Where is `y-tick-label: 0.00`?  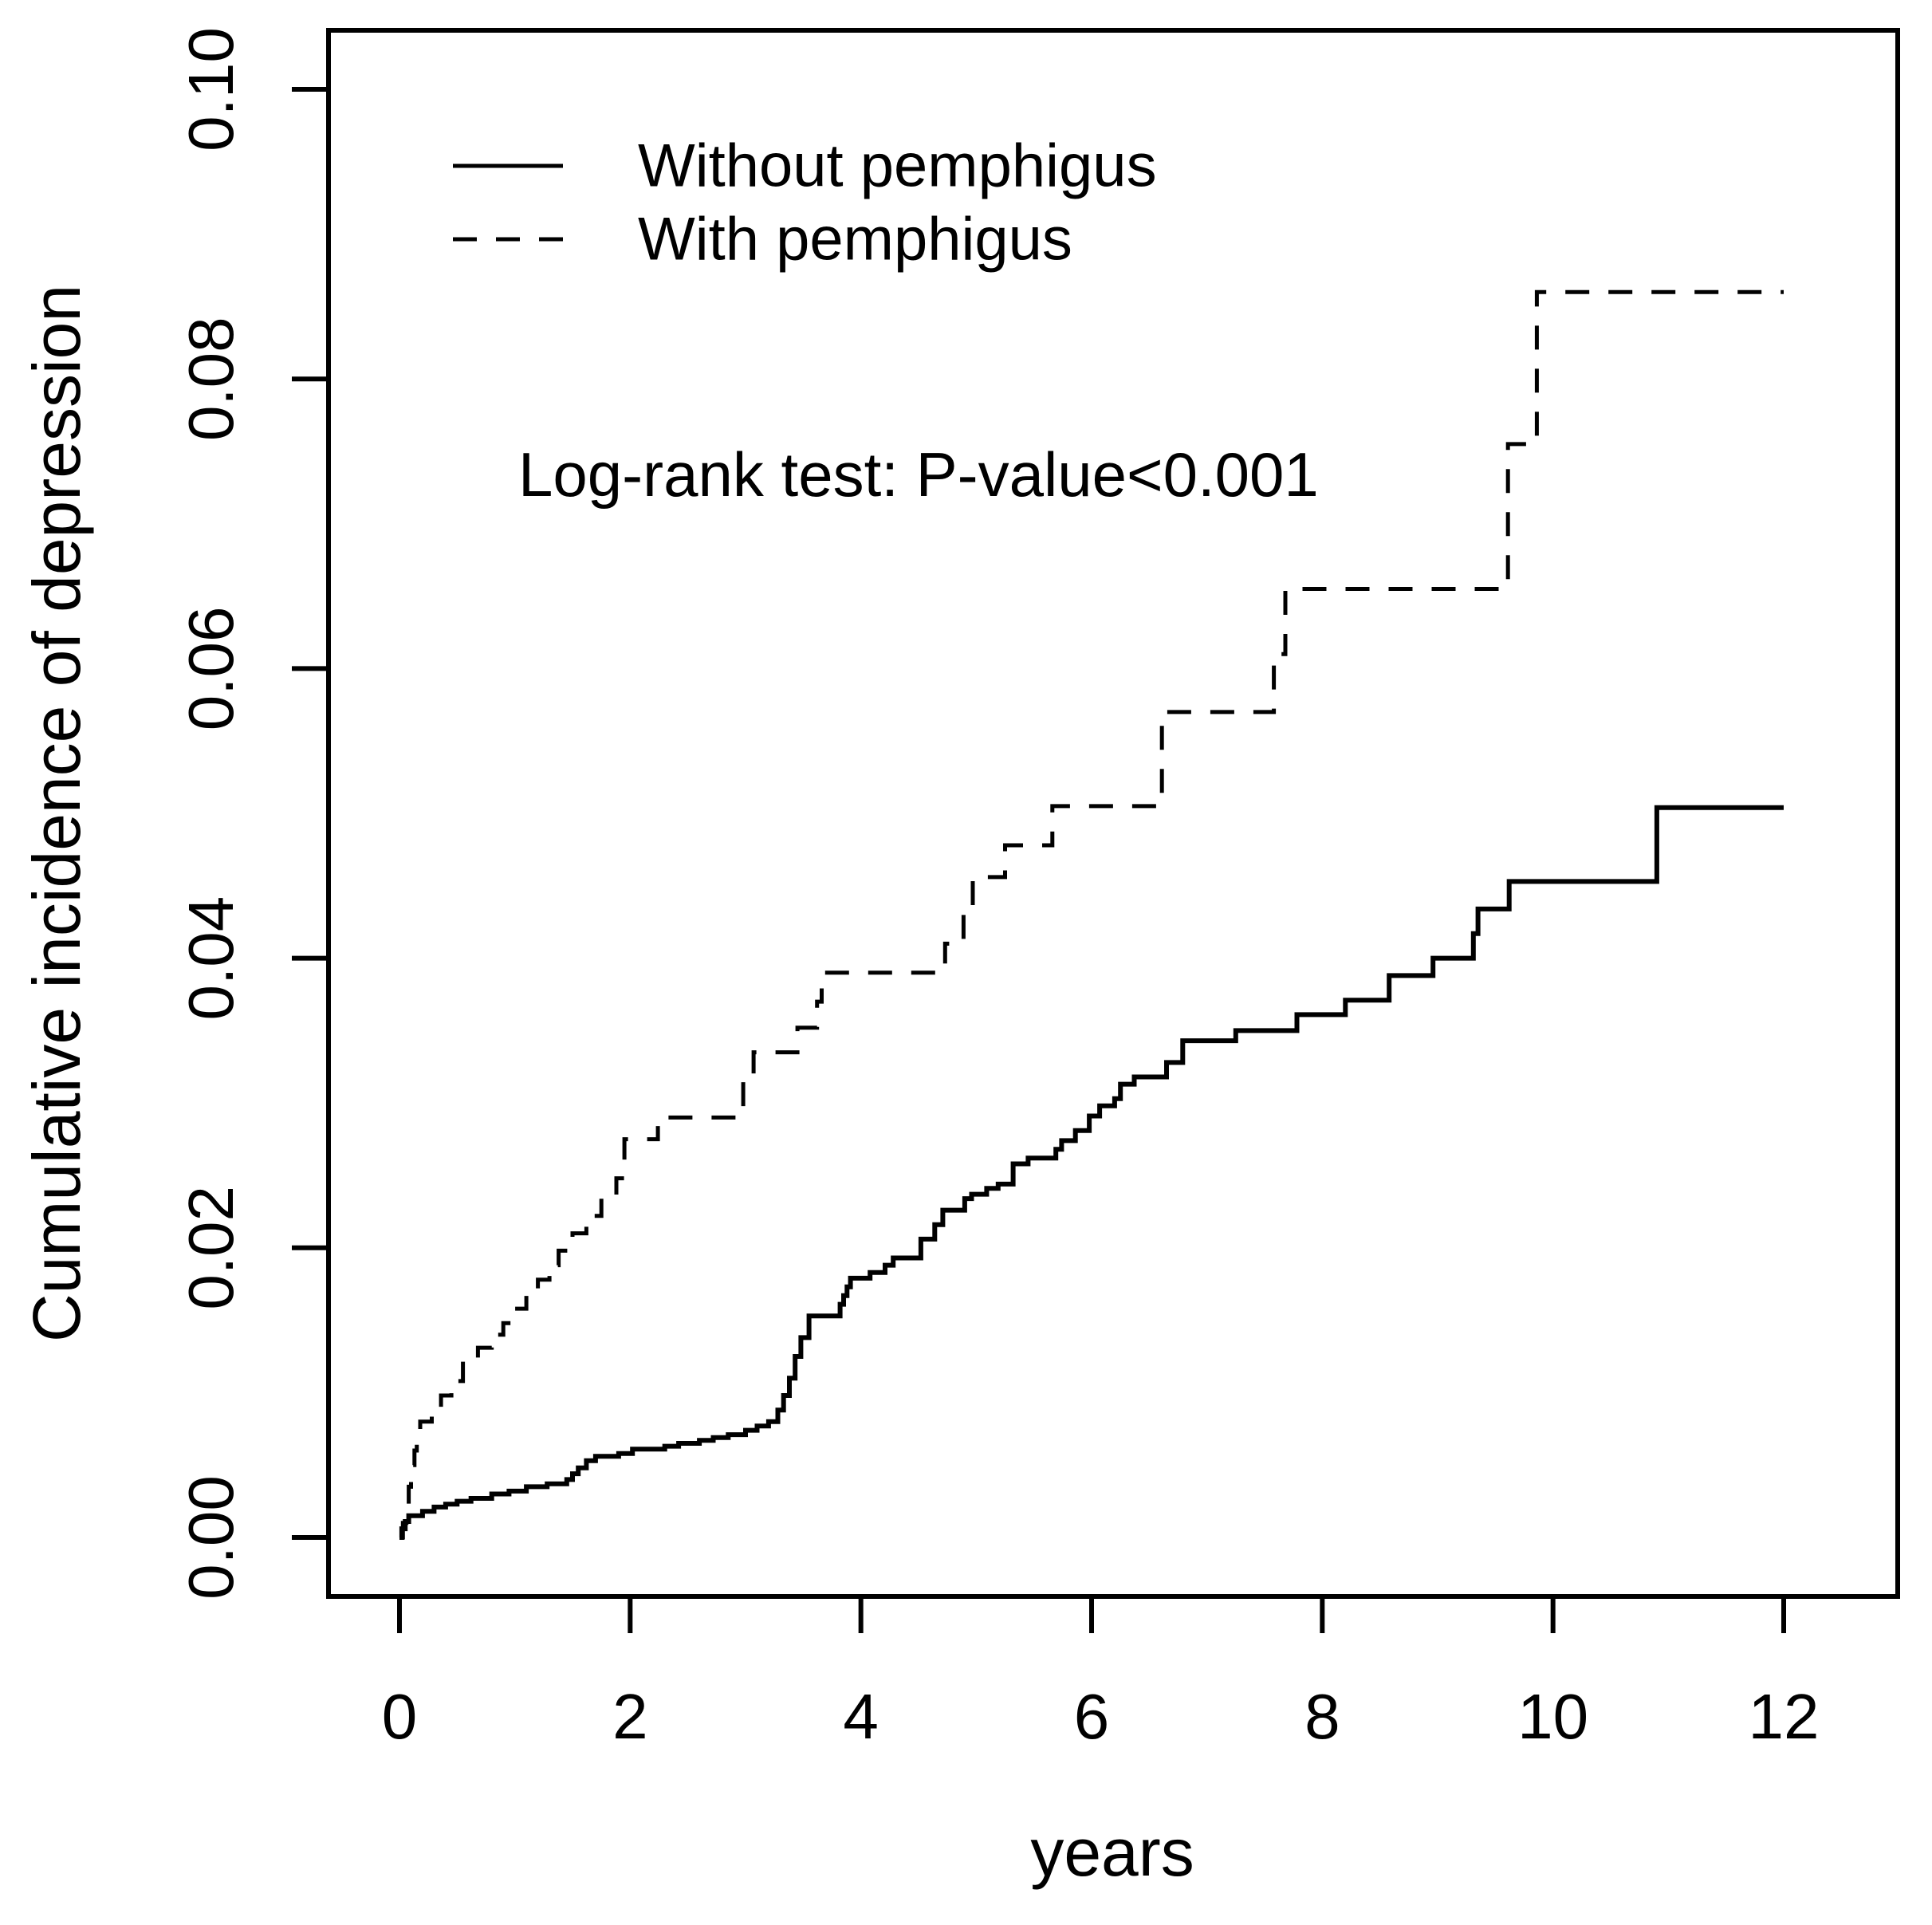
y-tick-label: 0.00 is located at coordinates (211, 1537).